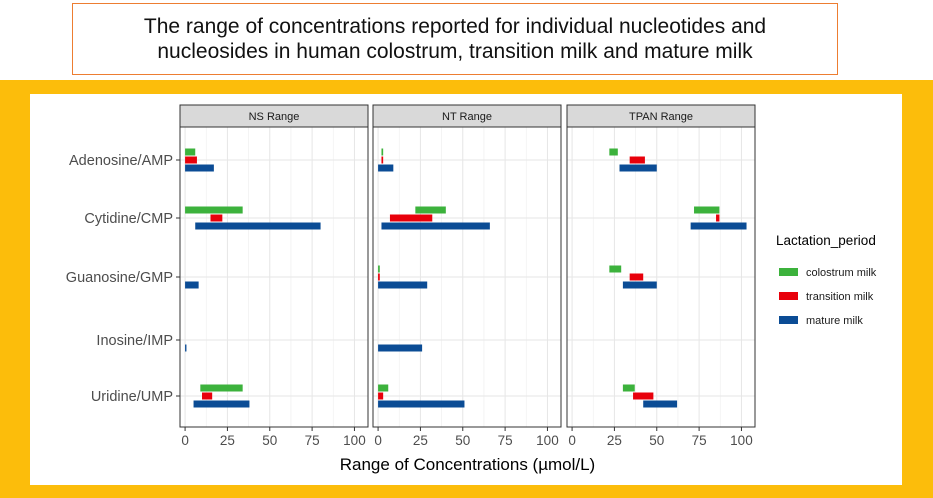  I want to click on bar-tpan-range-colostrum-milk-cytidine-cmp, so click(707, 210).